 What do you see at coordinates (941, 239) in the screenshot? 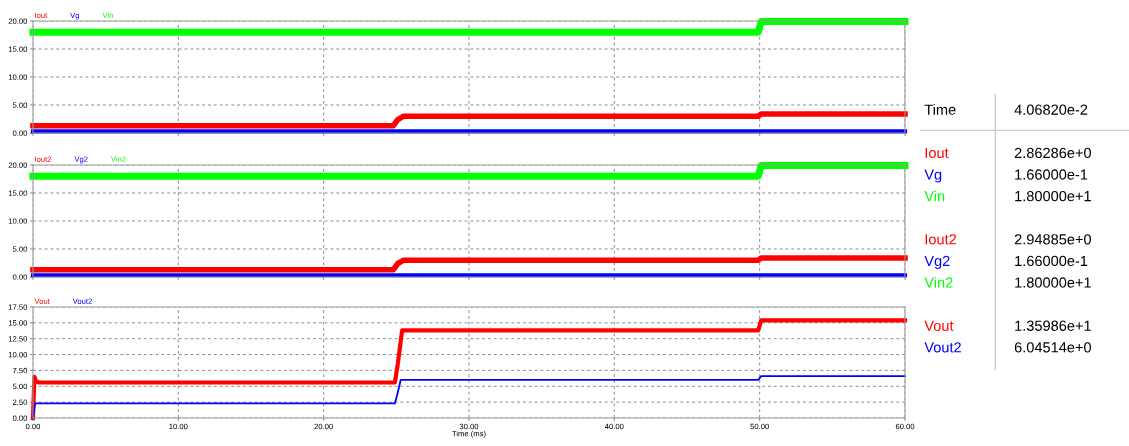
I see `category-label: Iout2` at bounding box center [941, 239].